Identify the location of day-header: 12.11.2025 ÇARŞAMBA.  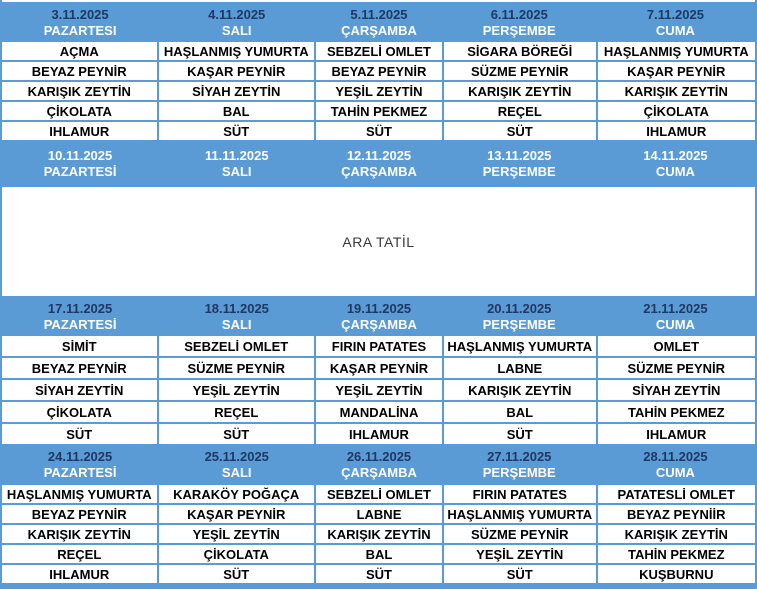
(378, 163).